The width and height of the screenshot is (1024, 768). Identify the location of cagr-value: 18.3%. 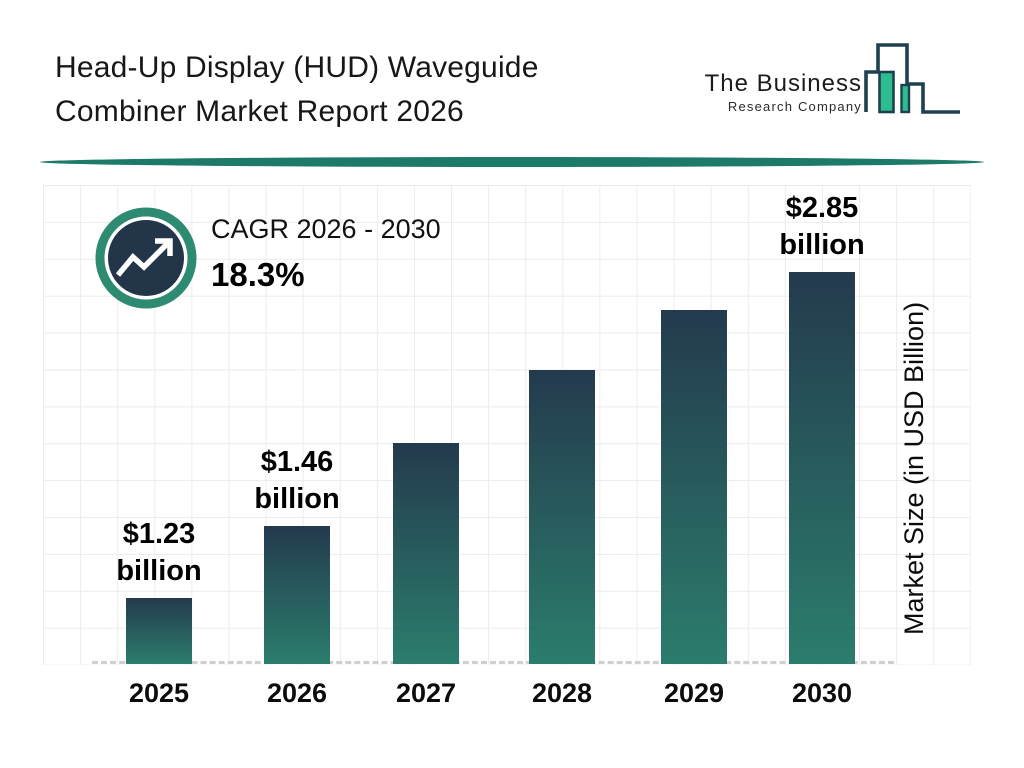
(258, 274).